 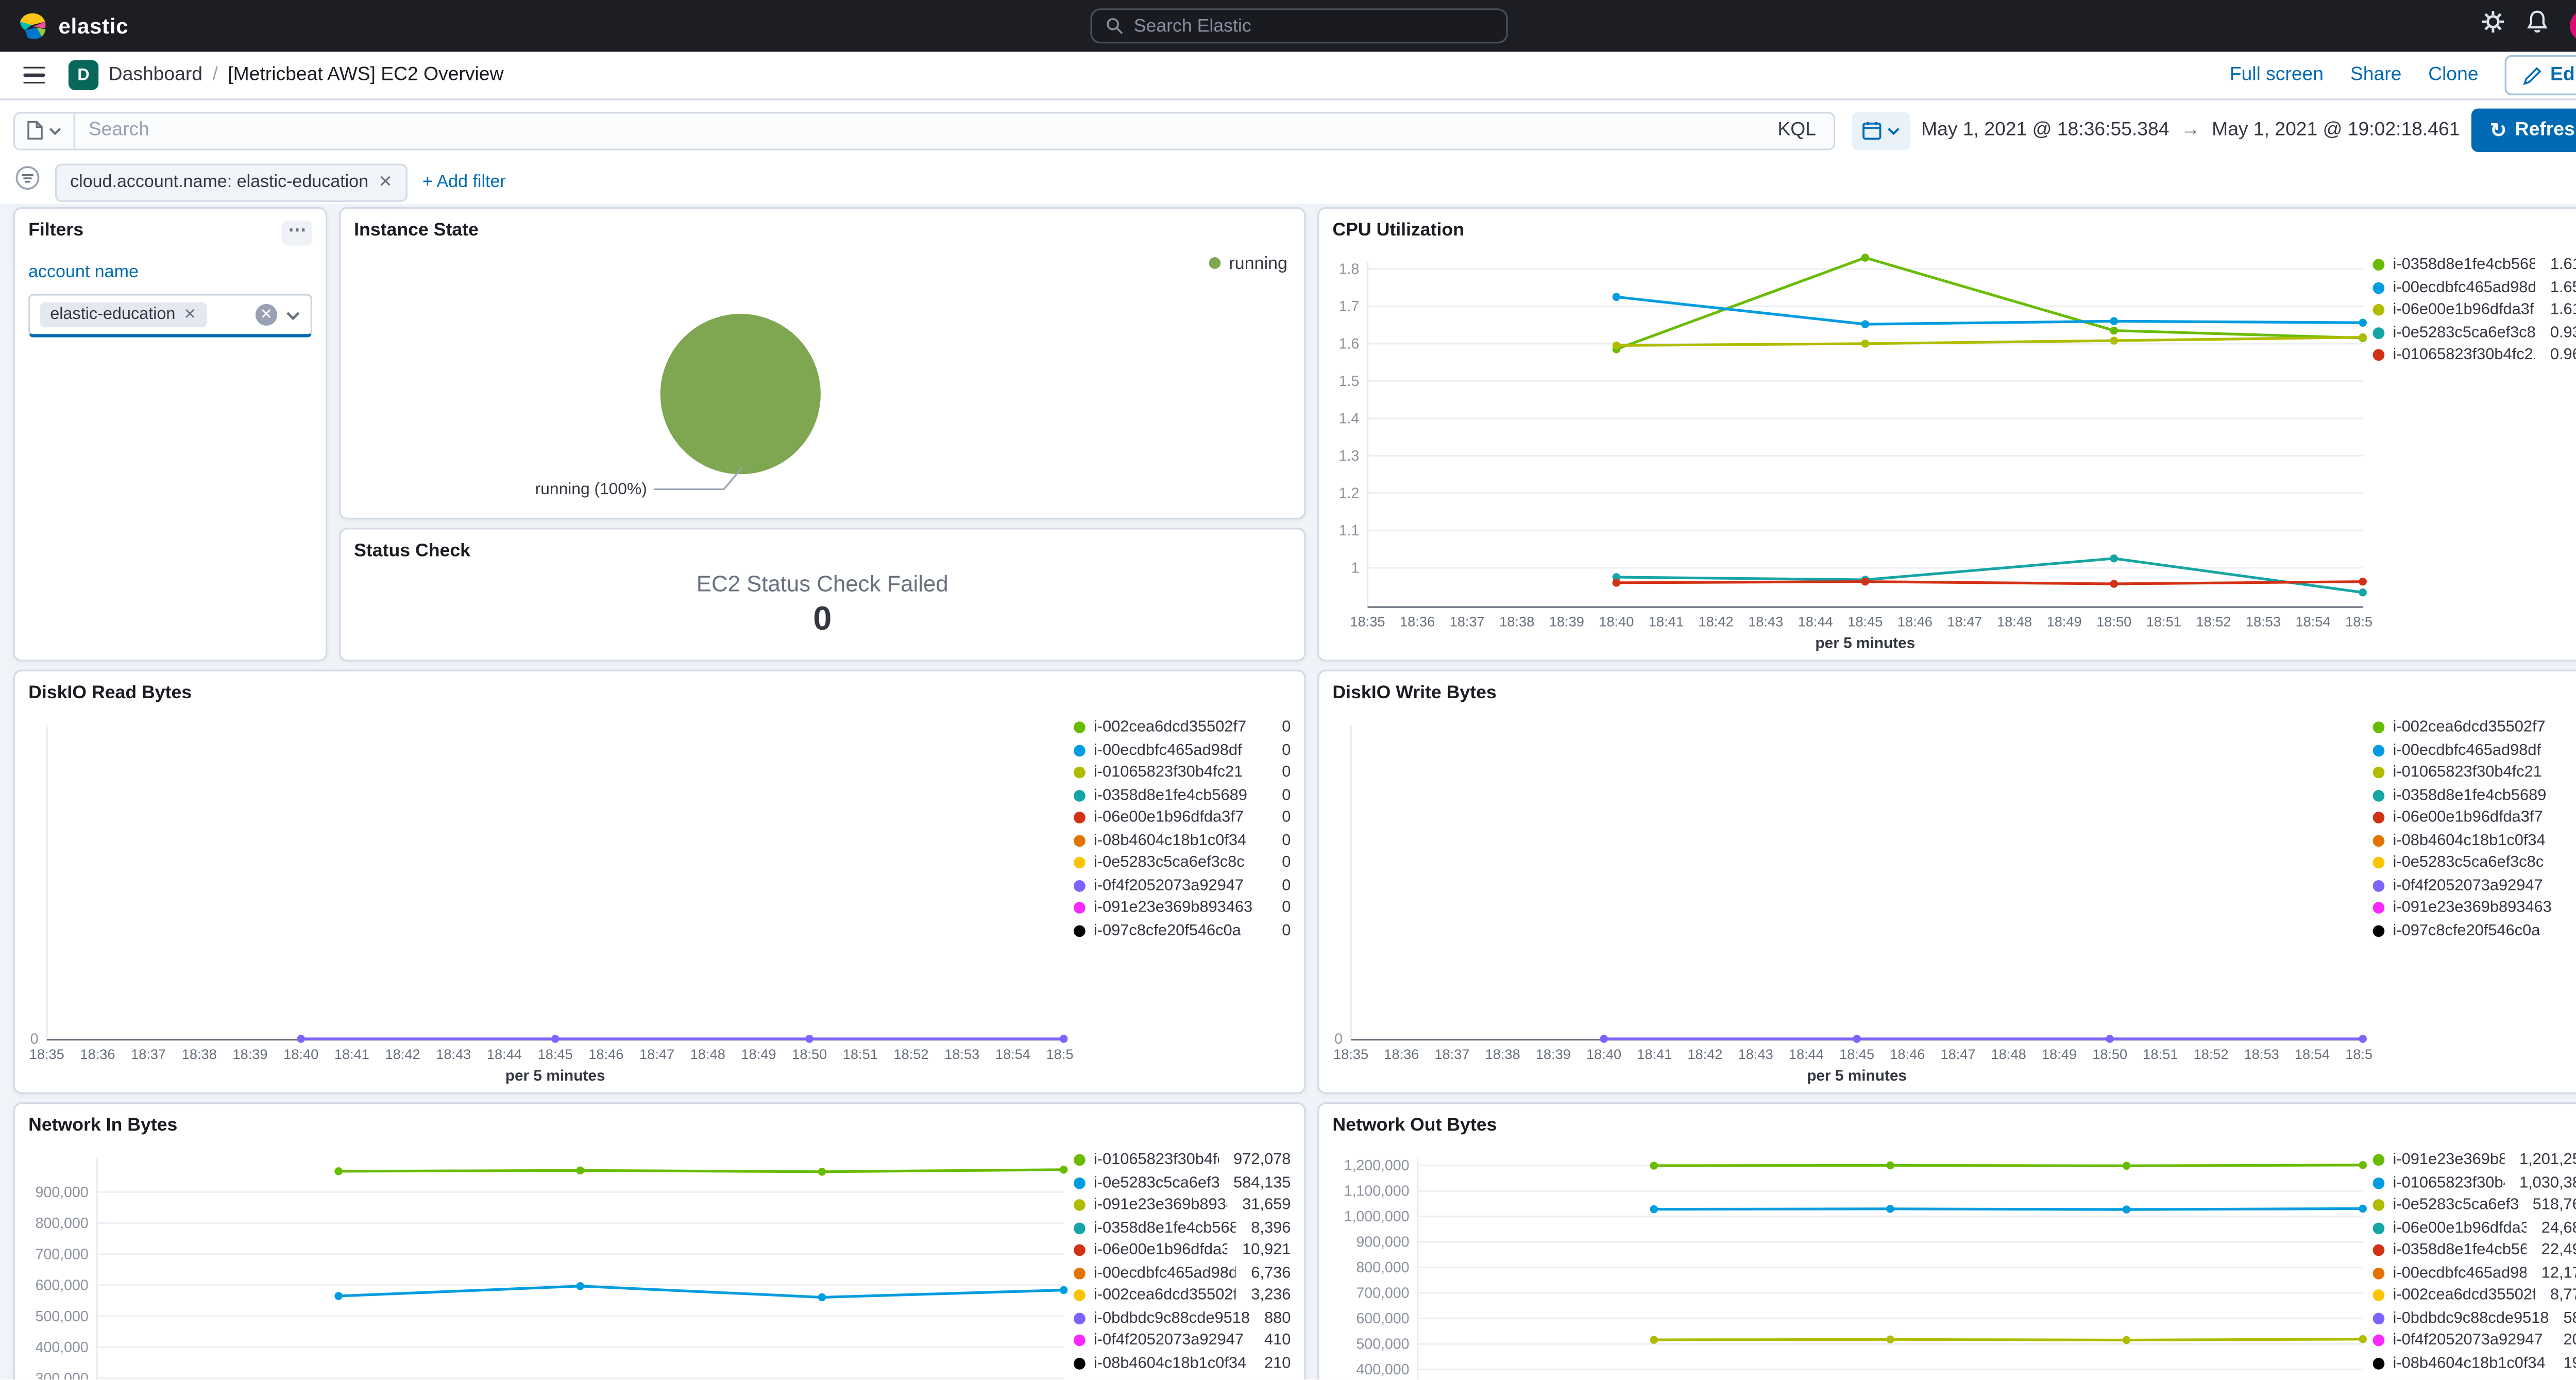 What do you see at coordinates (2474, 333) in the screenshot?
I see `legend-item: i-0e5283c5ca6ef3c8c 0.934` at bounding box center [2474, 333].